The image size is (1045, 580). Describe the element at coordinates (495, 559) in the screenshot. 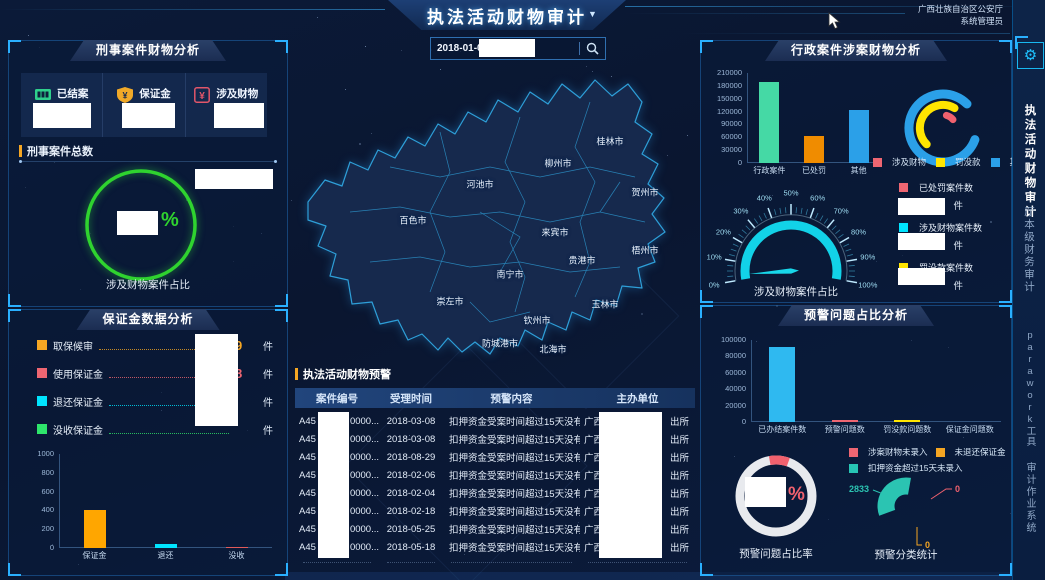

I see `table-row-clipped` at that location.